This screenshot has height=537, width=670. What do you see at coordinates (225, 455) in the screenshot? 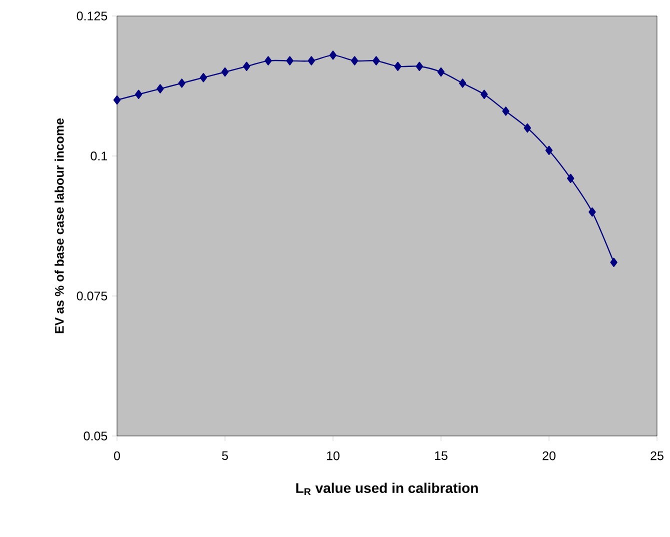
I see `x-tick-label: 5` at bounding box center [225, 455].